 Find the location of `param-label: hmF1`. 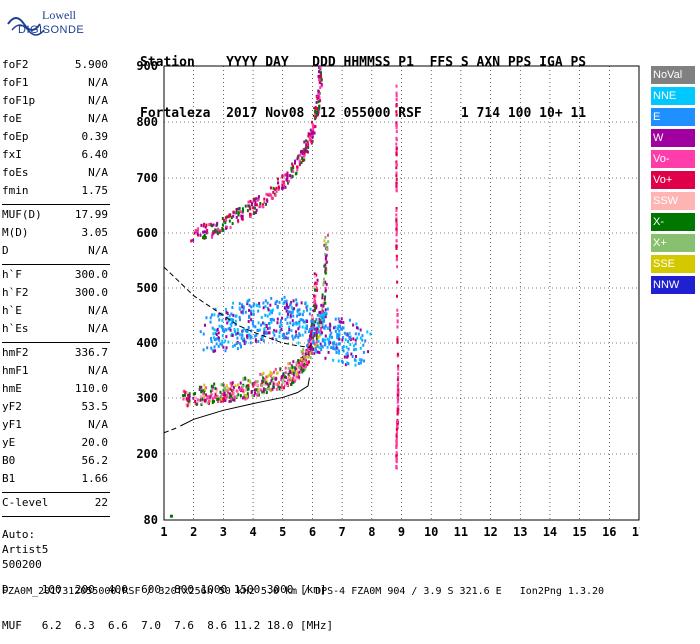

param-label: hmF1 is located at coordinates (15, 370).